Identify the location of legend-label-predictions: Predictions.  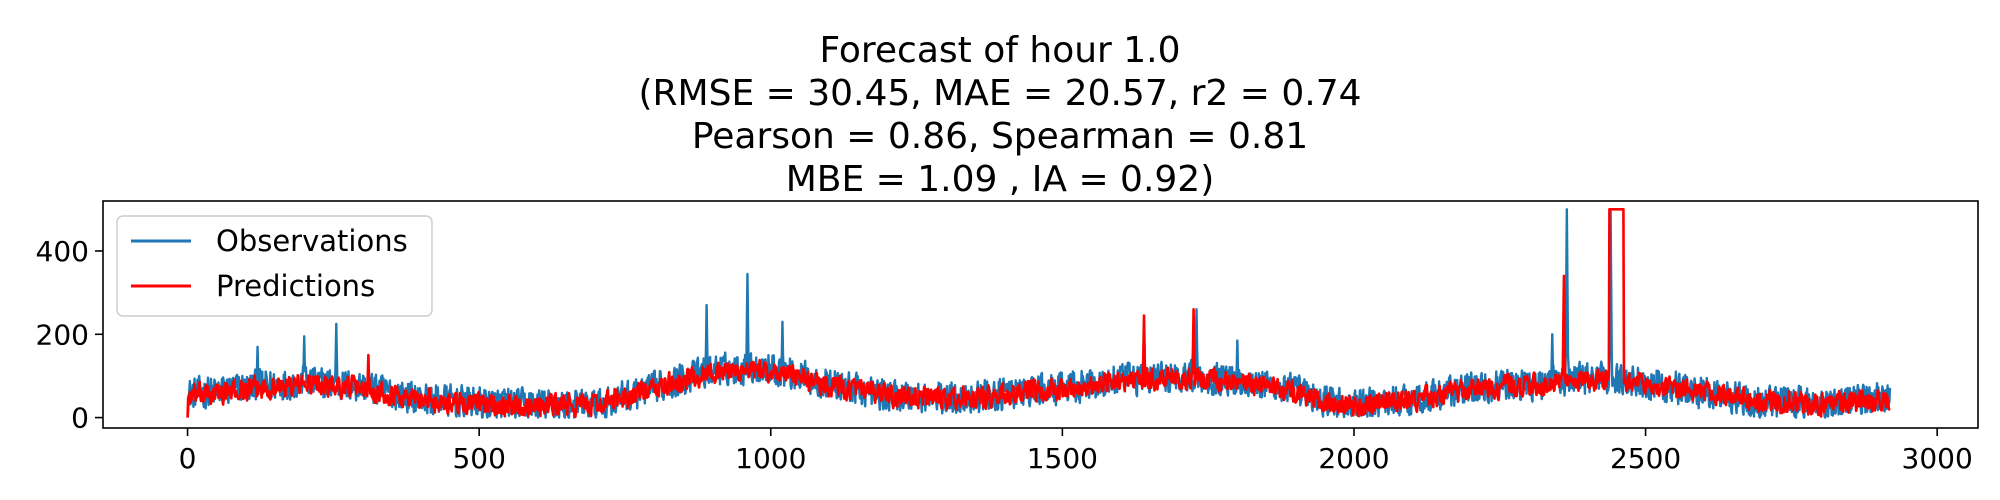
(295, 286).